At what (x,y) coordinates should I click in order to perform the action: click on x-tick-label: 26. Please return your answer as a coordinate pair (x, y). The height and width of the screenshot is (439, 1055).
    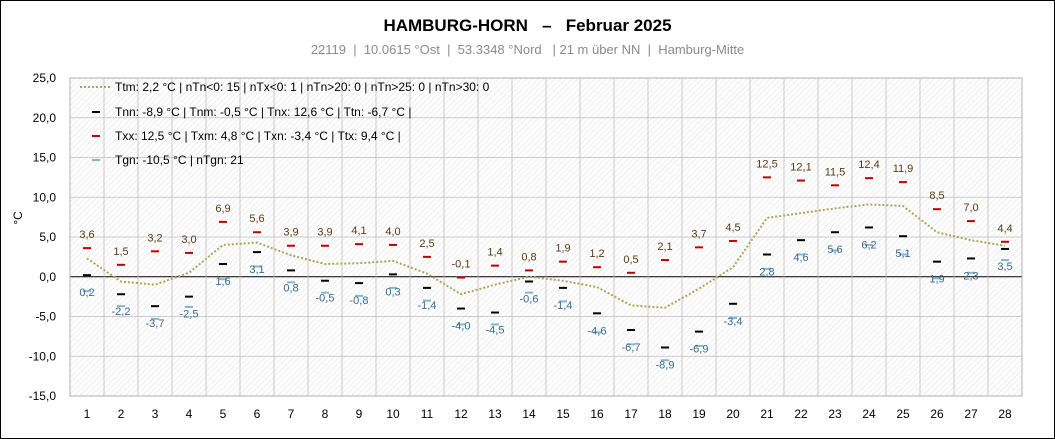
    Looking at the image, I should click on (937, 414).